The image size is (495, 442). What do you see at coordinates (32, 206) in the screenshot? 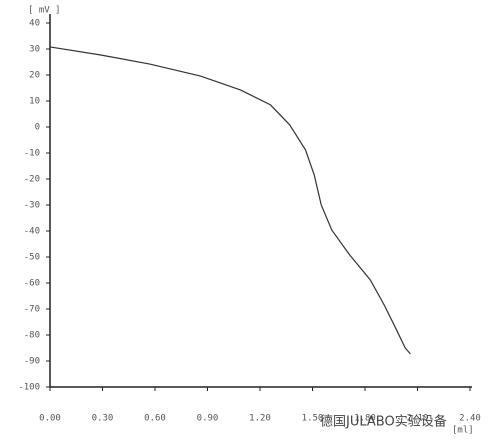
I see `y-tick-label: -30` at bounding box center [32, 206].